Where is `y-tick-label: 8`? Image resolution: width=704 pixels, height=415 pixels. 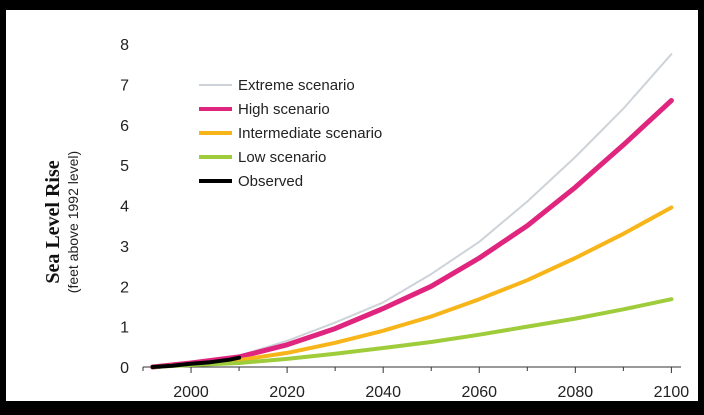
y-tick-label: 8 is located at coordinates (124, 45).